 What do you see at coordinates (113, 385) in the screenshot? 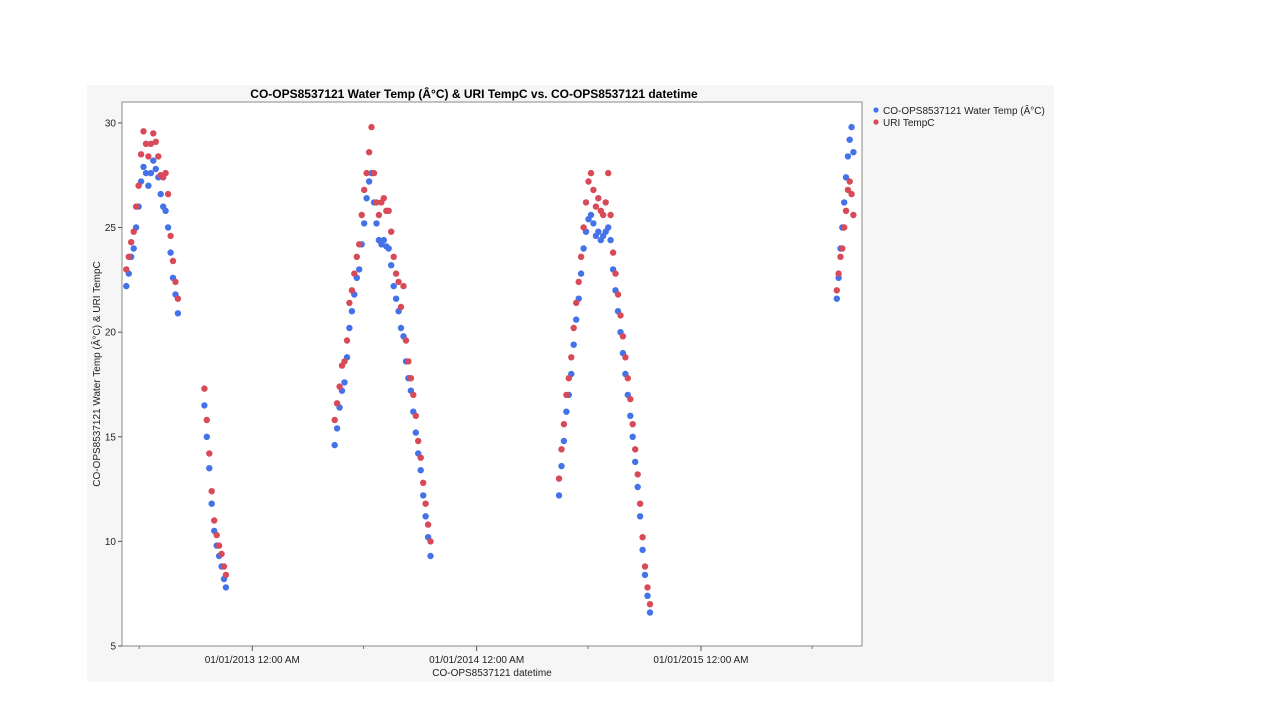
I see `y-axis: 5 10 15 20 25 30` at bounding box center [113, 385].